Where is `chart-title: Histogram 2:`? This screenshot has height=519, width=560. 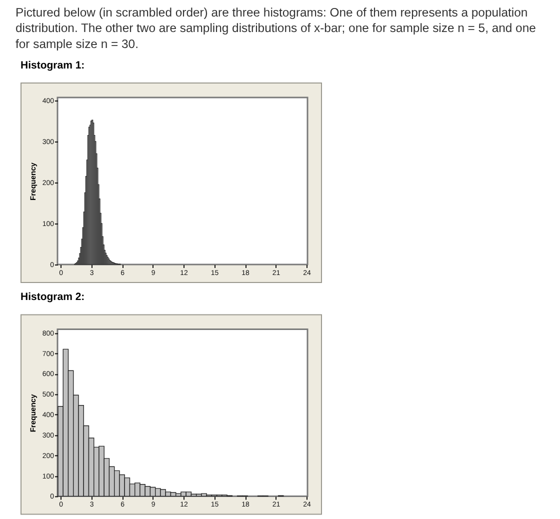 chart-title: Histogram 2: is located at coordinates (52, 297).